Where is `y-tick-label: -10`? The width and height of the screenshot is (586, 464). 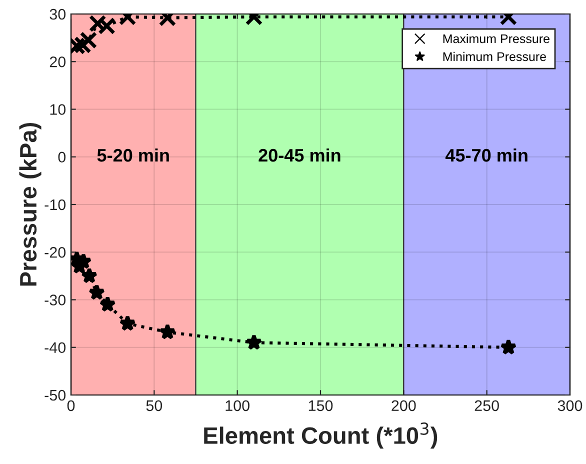
y-tick-label: -10 is located at coordinates (55, 204).